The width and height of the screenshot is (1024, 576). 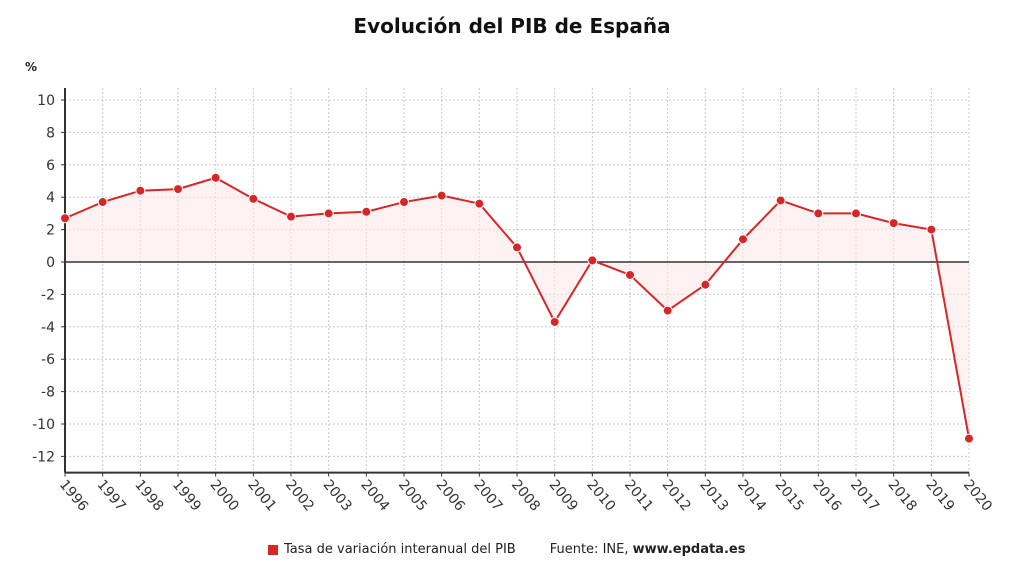 I want to click on x-tick-label: 2016, so click(x=826, y=496).